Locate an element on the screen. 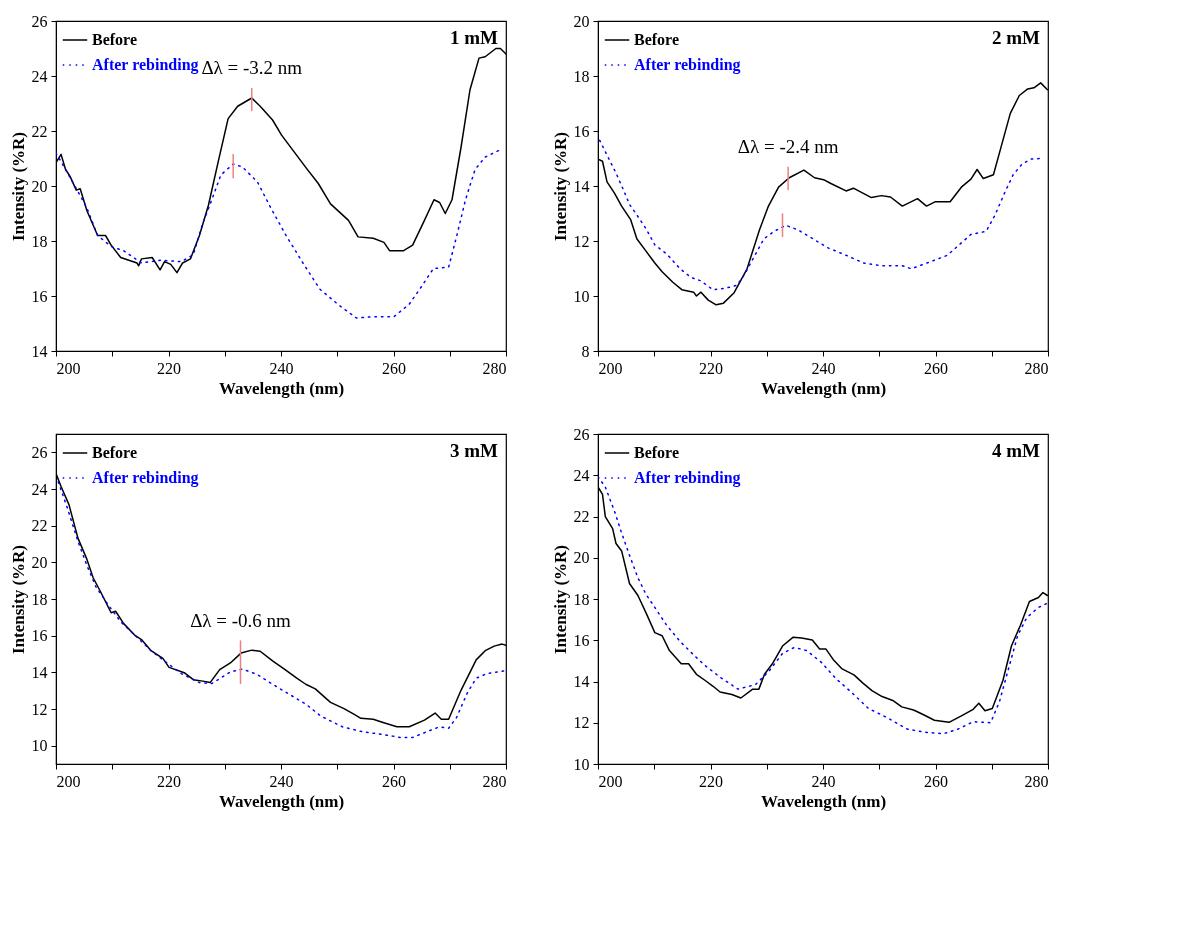  annotation: Δλ = -0.6 nm is located at coordinates (241, 620).